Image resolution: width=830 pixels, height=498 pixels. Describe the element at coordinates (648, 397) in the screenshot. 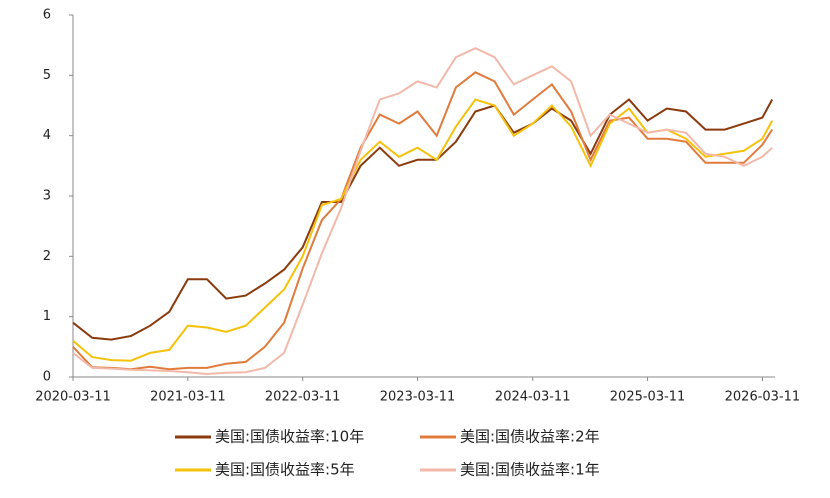

I see `x-tick-label: 2025-03-11` at that location.